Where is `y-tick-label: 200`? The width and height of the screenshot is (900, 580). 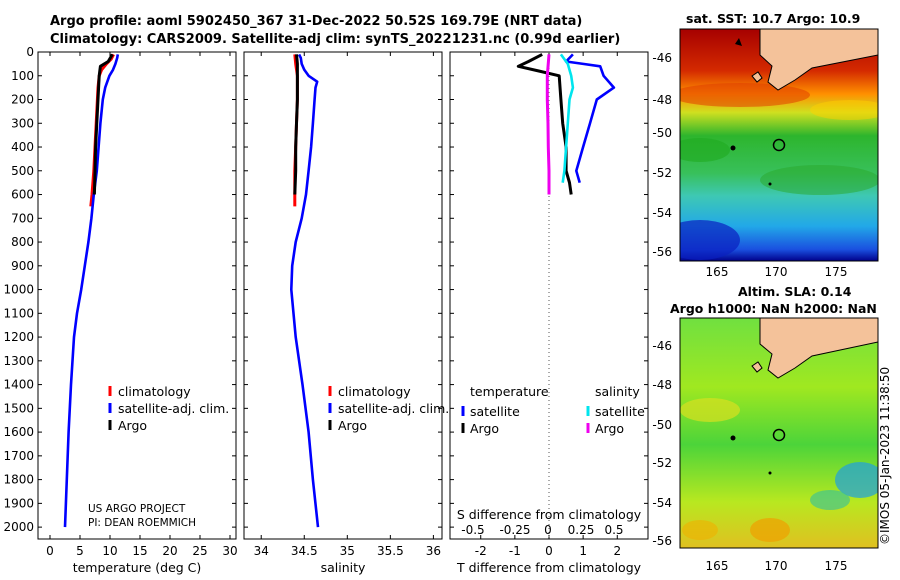 y-tick-label: 200 is located at coordinates (22, 100).